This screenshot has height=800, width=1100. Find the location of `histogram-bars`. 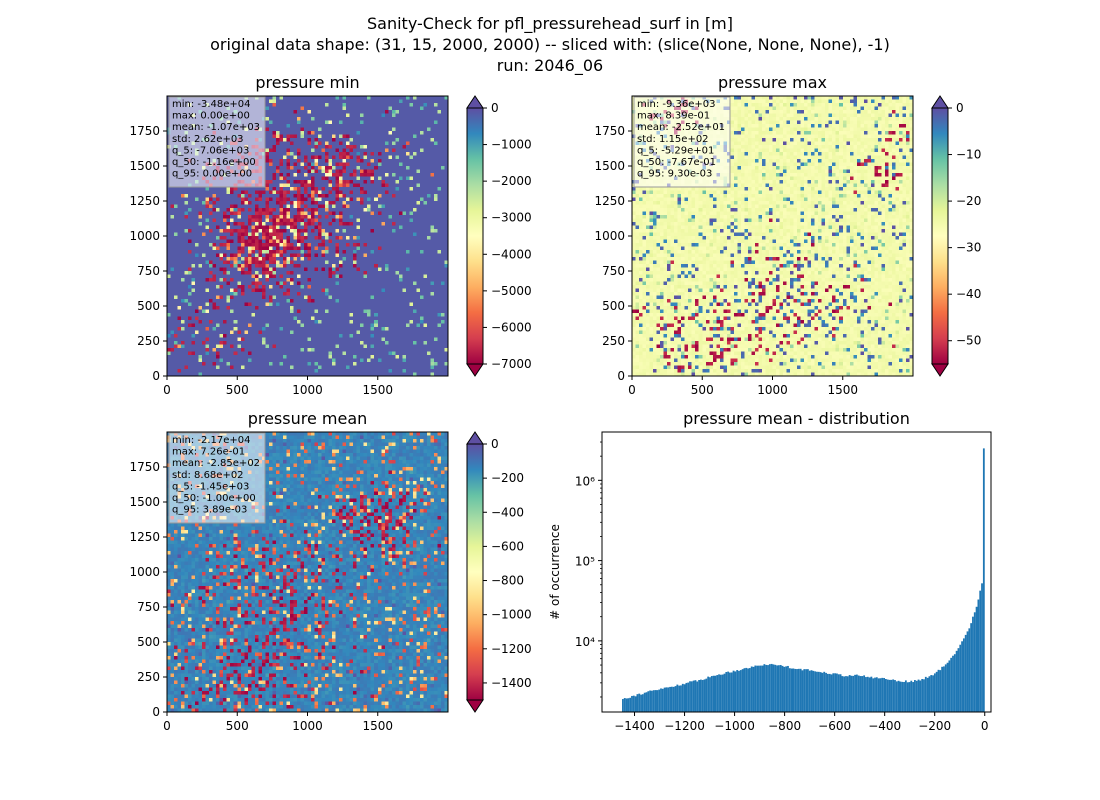

histogram-bars is located at coordinates (803, 580).